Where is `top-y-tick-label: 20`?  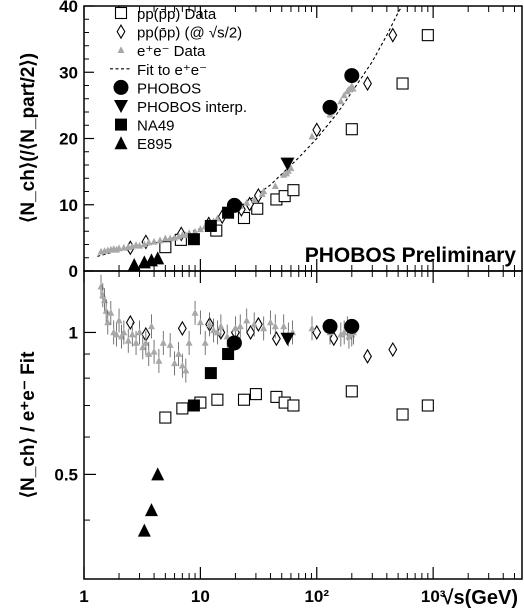 top-y-tick-label: 20 is located at coordinates (68, 139).